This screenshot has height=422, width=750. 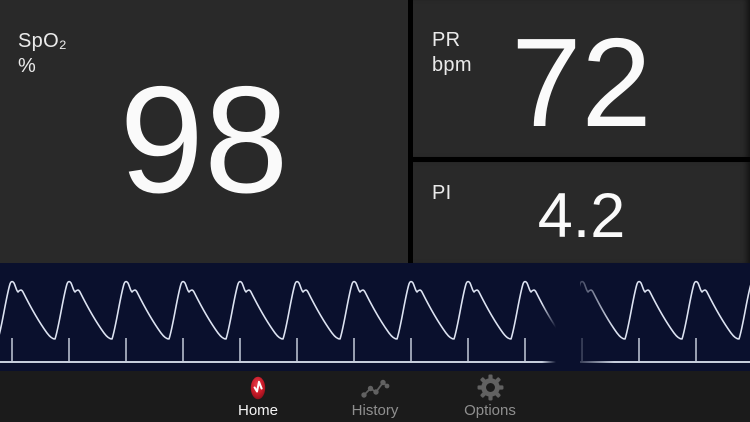 I want to click on pr-value: 72, so click(x=581, y=82).